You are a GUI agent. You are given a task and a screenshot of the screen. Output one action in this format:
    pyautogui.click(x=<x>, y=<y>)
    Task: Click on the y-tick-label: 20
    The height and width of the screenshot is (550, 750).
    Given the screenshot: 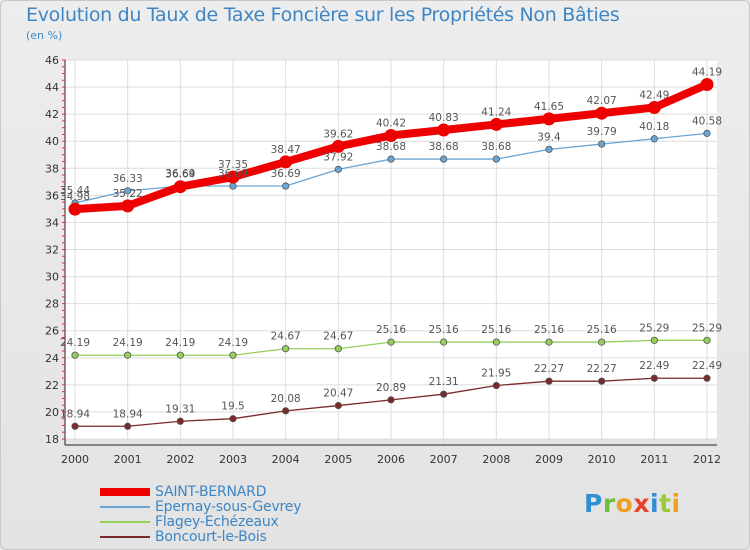 What is the action you would take?
    pyautogui.click(x=52, y=412)
    